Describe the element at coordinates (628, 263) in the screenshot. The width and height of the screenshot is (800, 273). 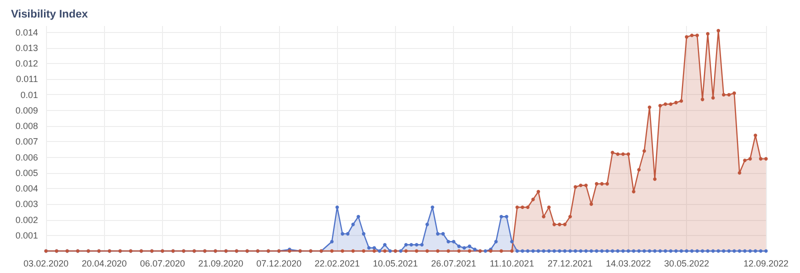
I see `x-tick-label: 14.03.2022` at that location.